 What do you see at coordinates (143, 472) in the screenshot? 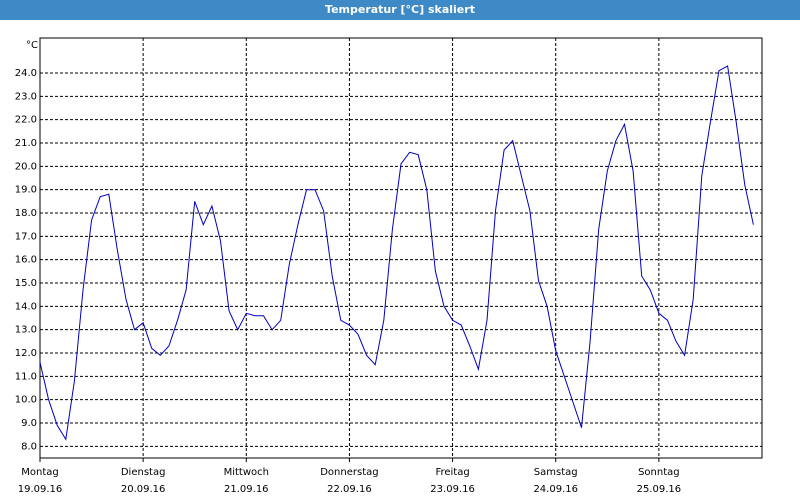
I see `x-day-label: Dienstag` at bounding box center [143, 472].